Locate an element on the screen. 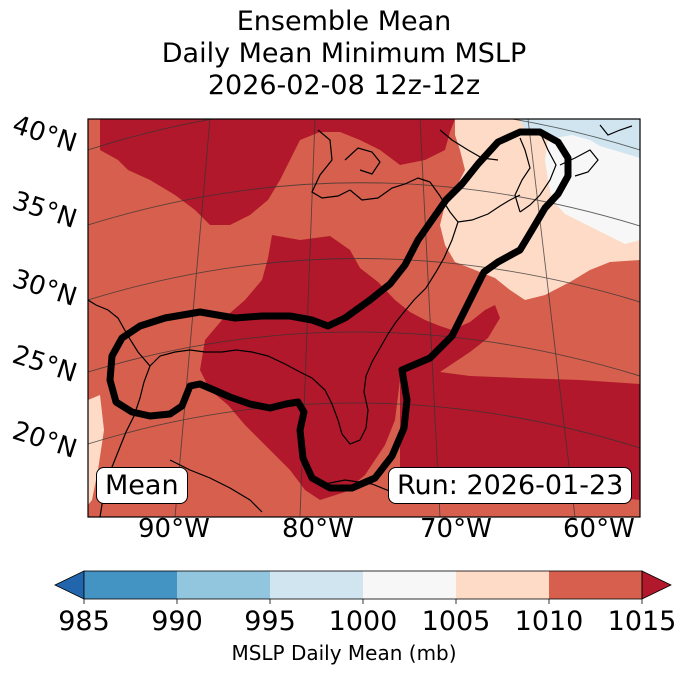 This screenshot has height=674, width=688. colorbar-tick-1000: 1000 is located at coordinates (363, 621).